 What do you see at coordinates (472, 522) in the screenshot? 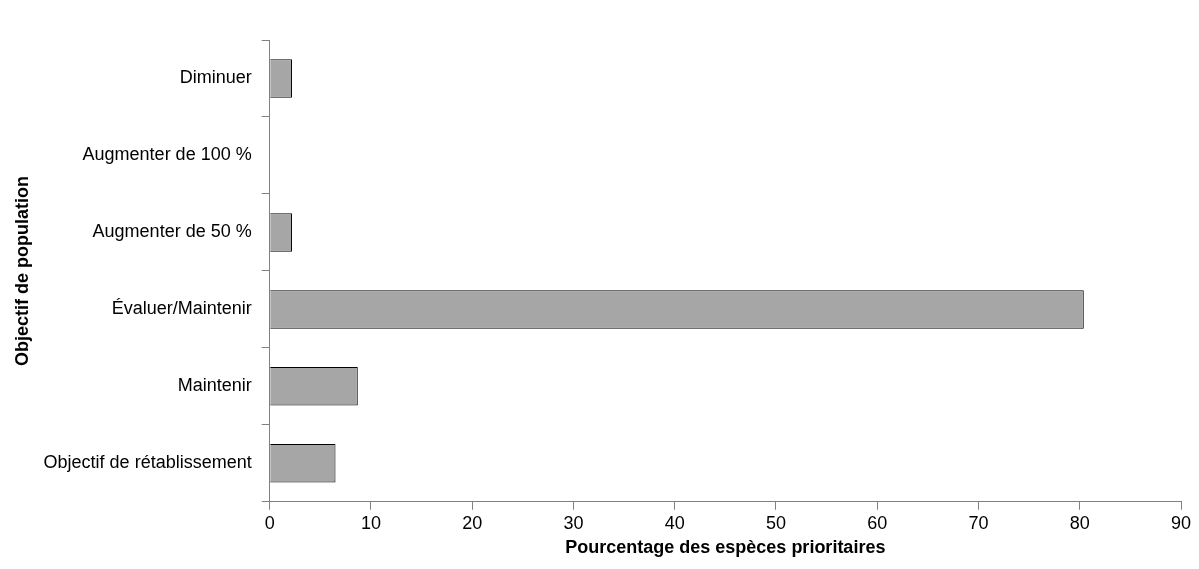
I see `x-tick-label: 20` at bounding box center [472, 522].